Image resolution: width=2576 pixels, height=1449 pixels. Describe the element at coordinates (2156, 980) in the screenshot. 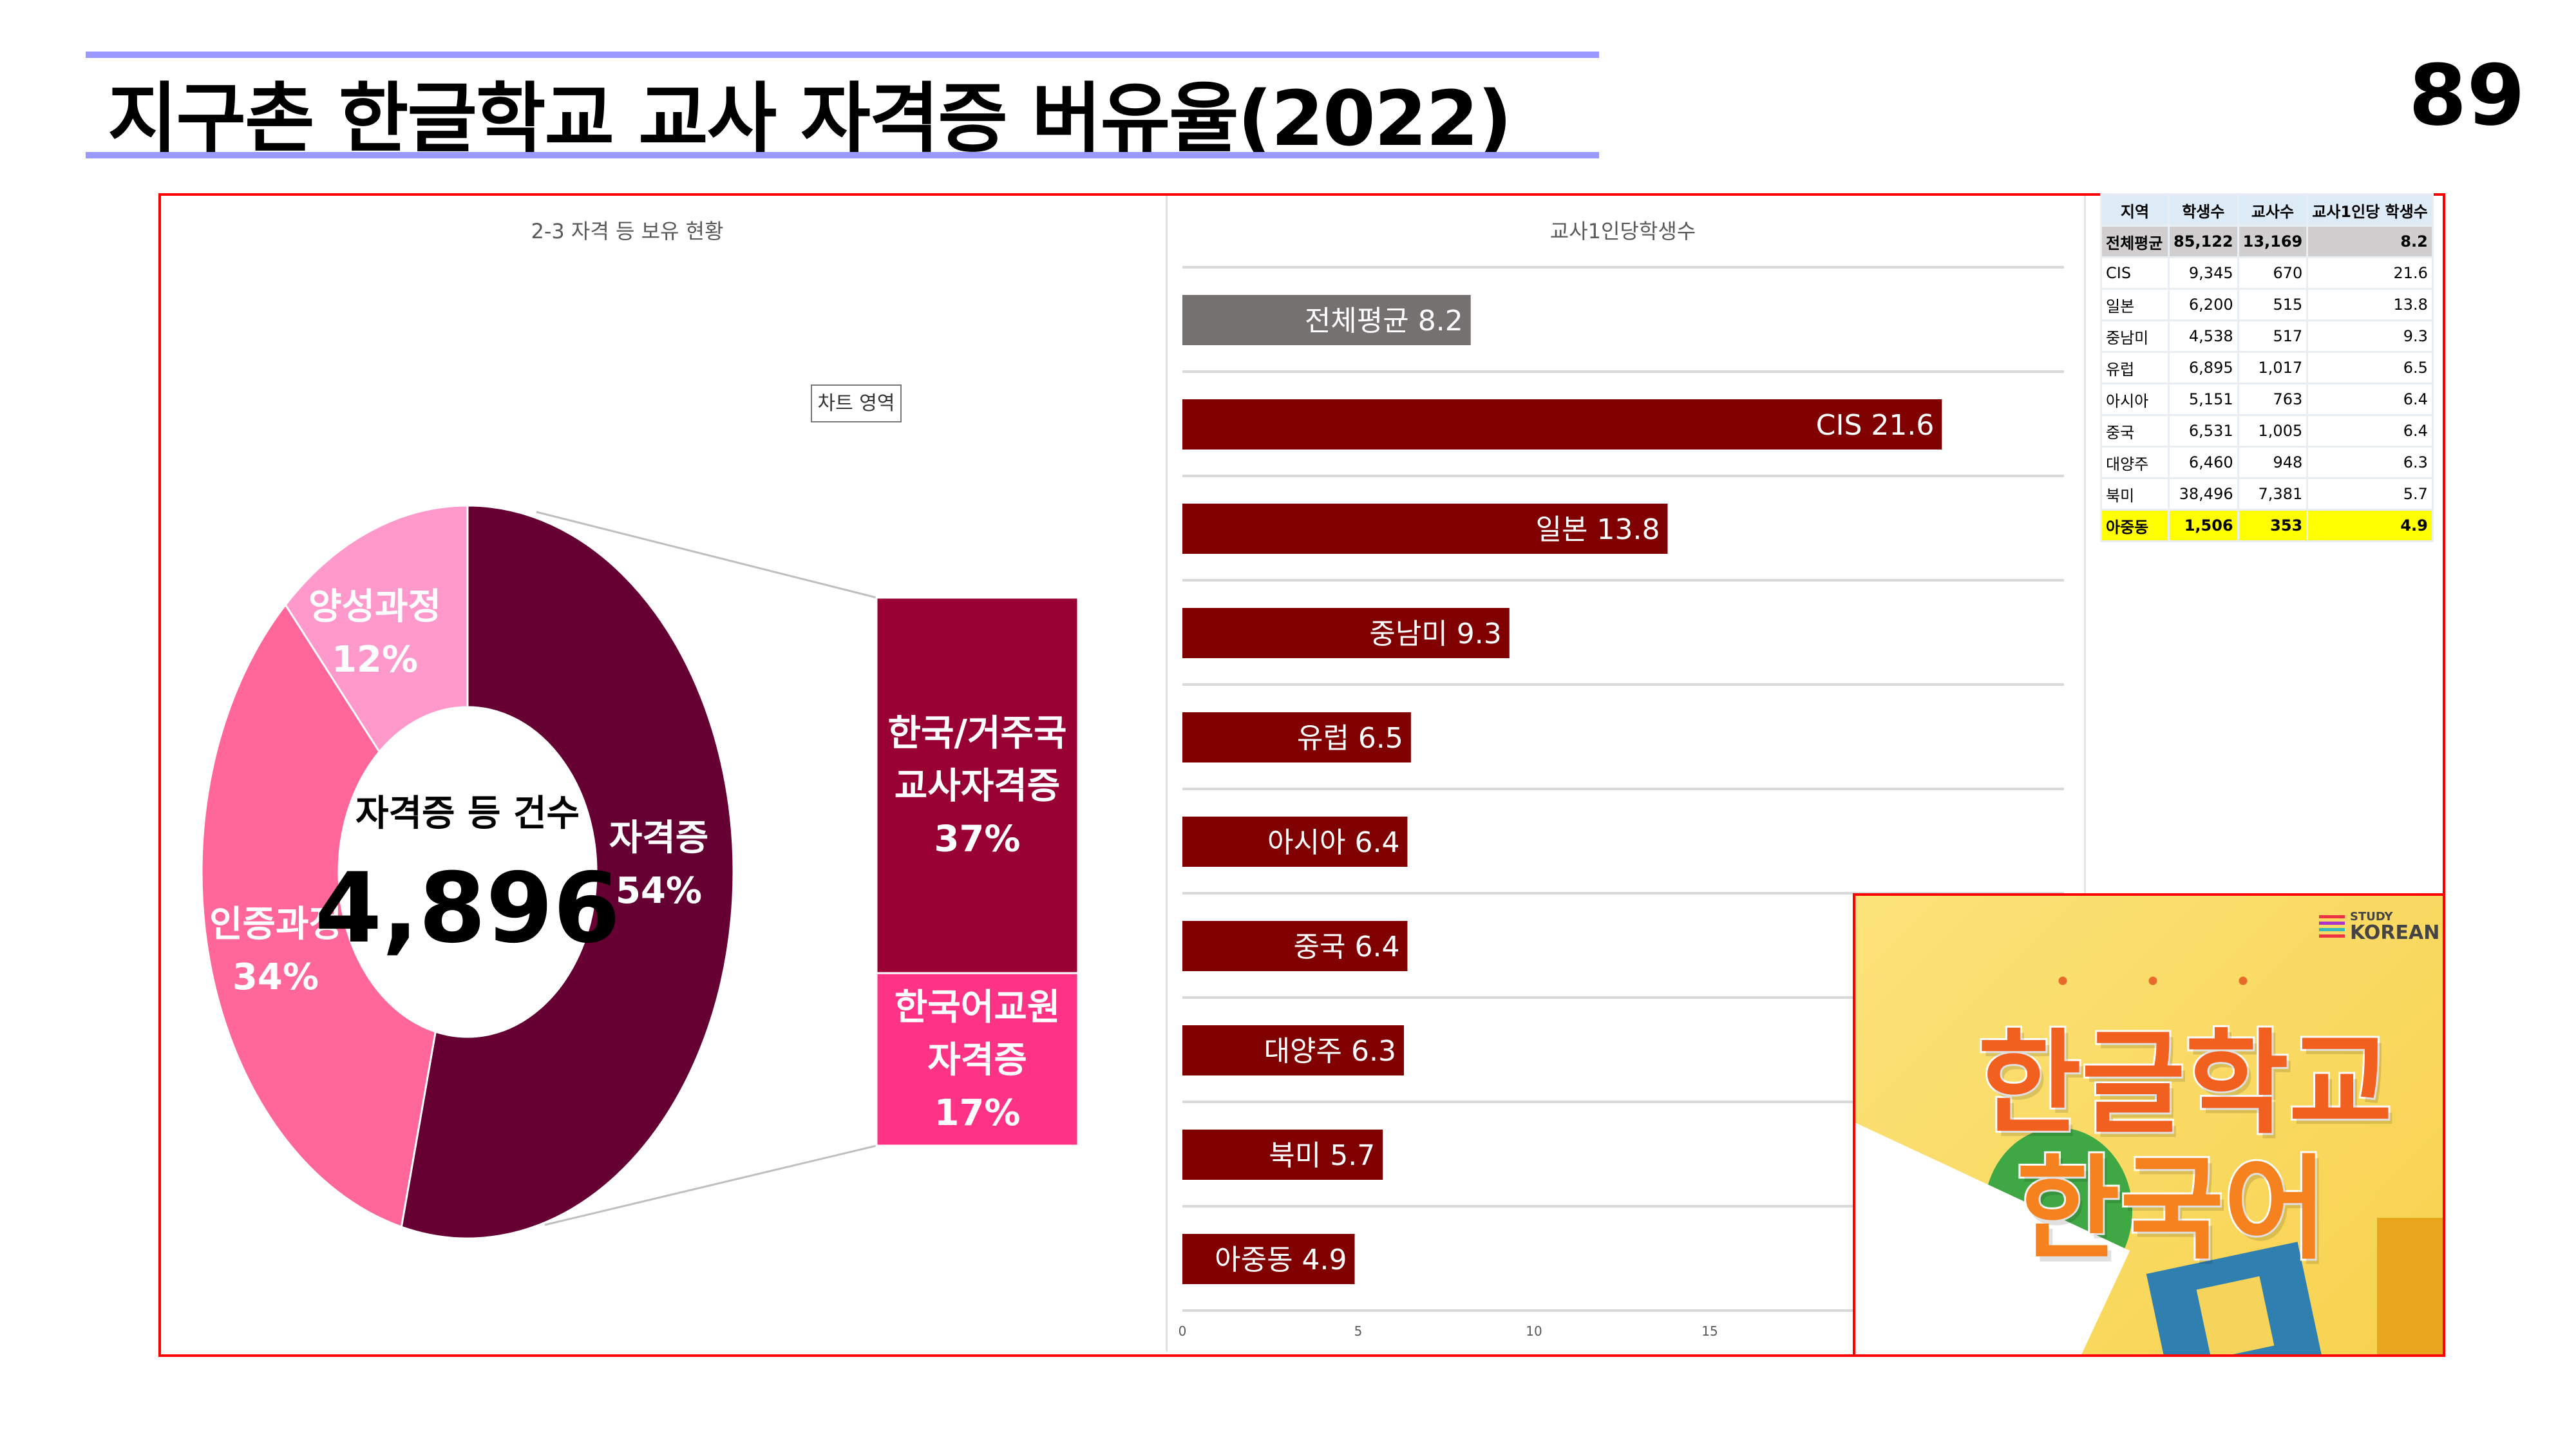

I see `dots` at that location.